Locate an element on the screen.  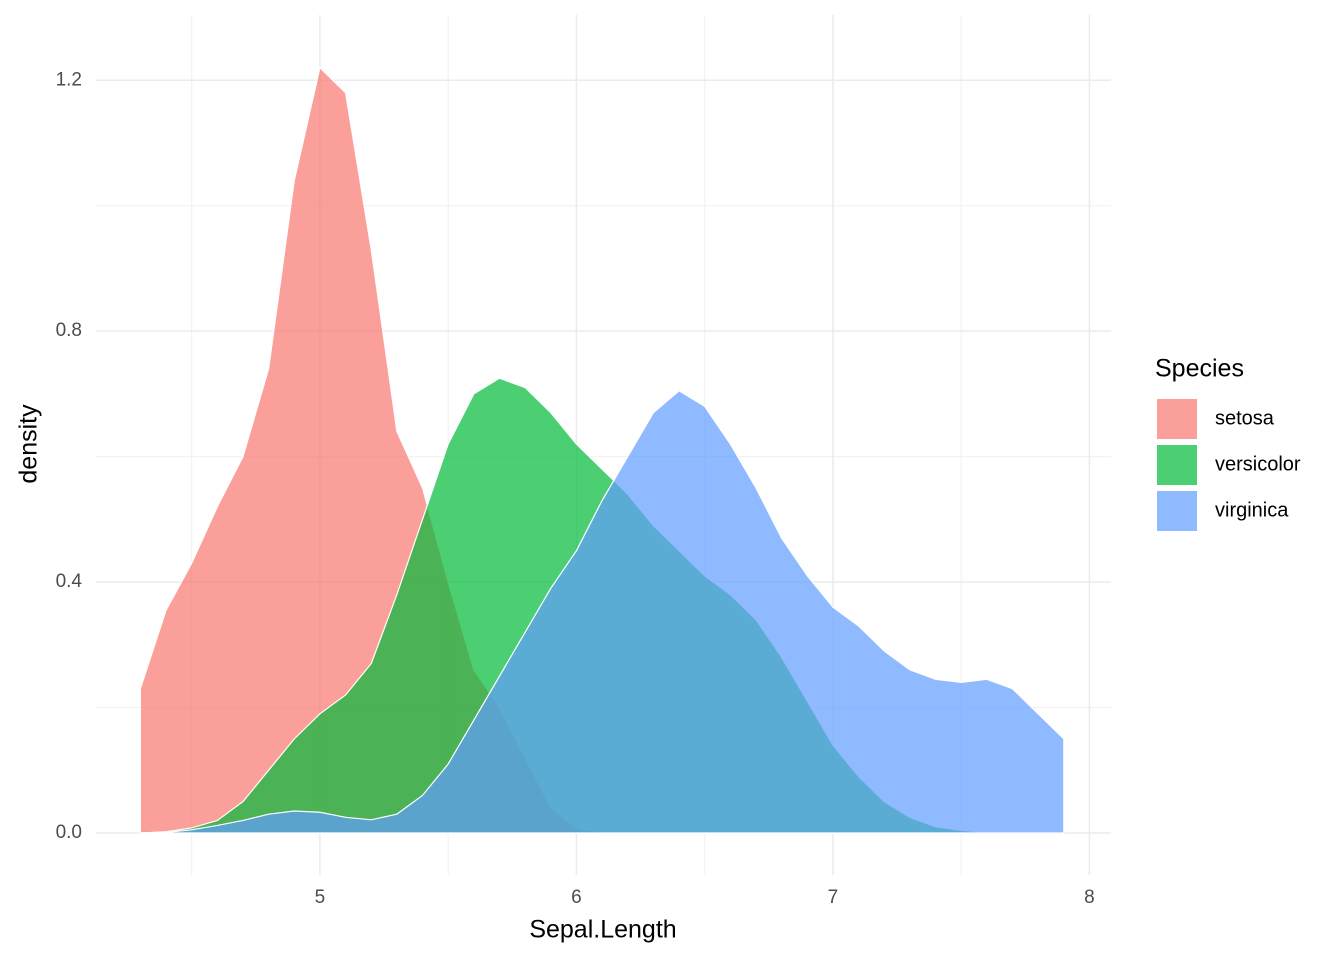
x-tick-label: 6 is located at coordinates (576, 897).